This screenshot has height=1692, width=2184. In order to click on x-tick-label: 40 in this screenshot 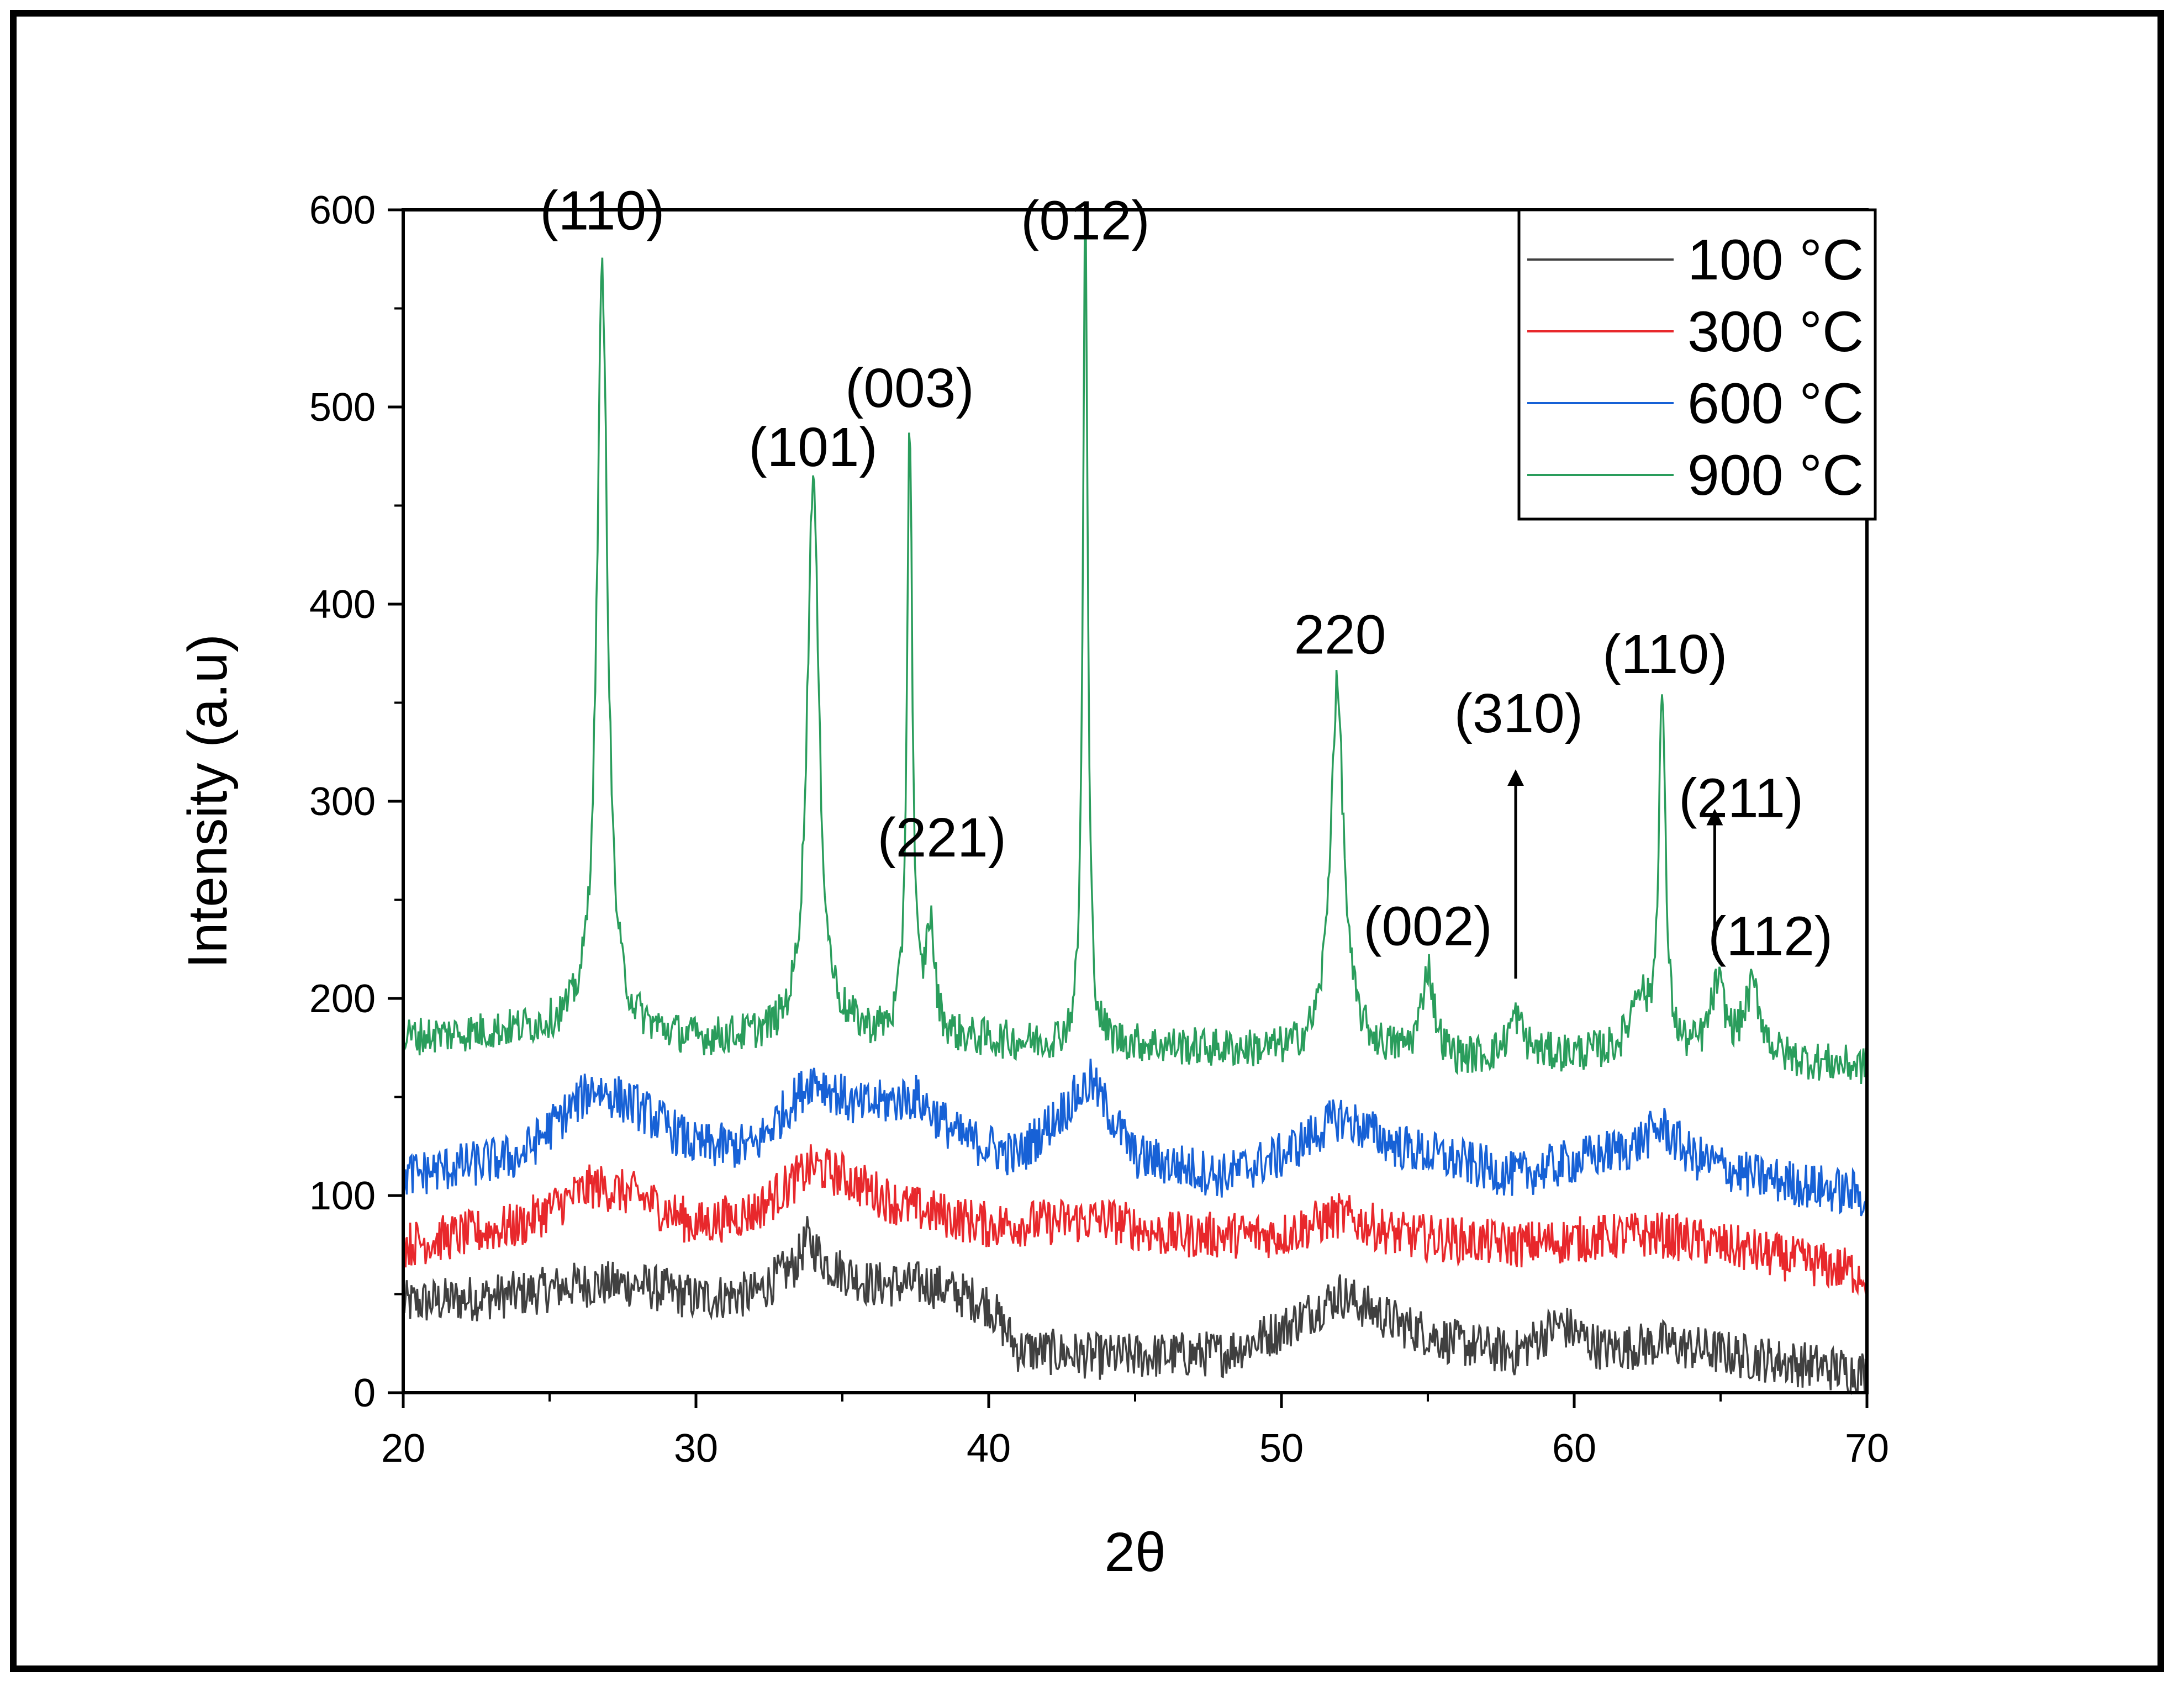, I will do `click(989, 1449)`.